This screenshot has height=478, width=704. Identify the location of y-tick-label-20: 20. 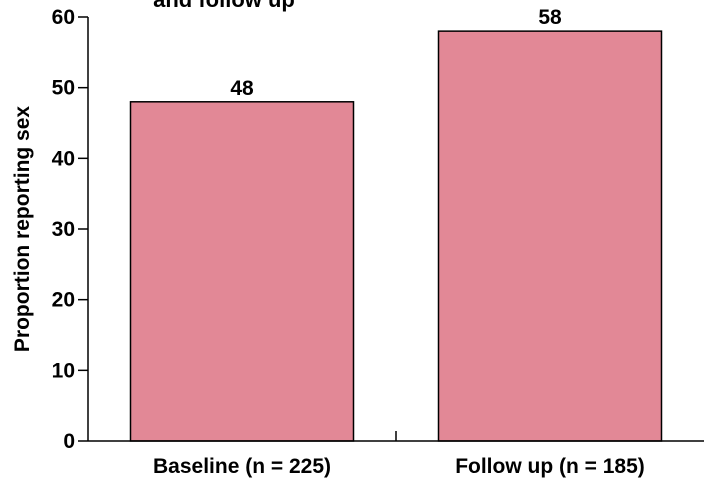
(63, 300).